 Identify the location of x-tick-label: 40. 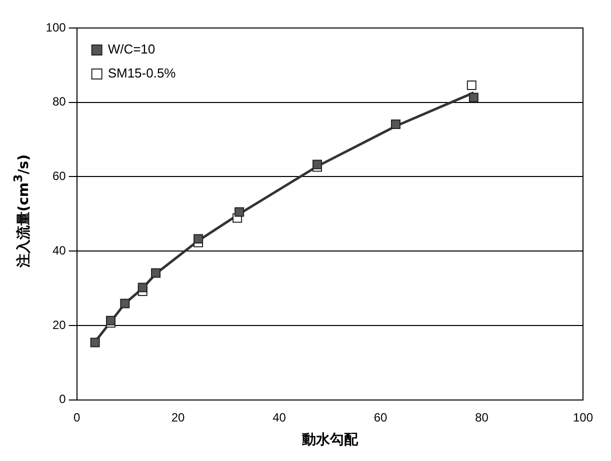
(279, 417).